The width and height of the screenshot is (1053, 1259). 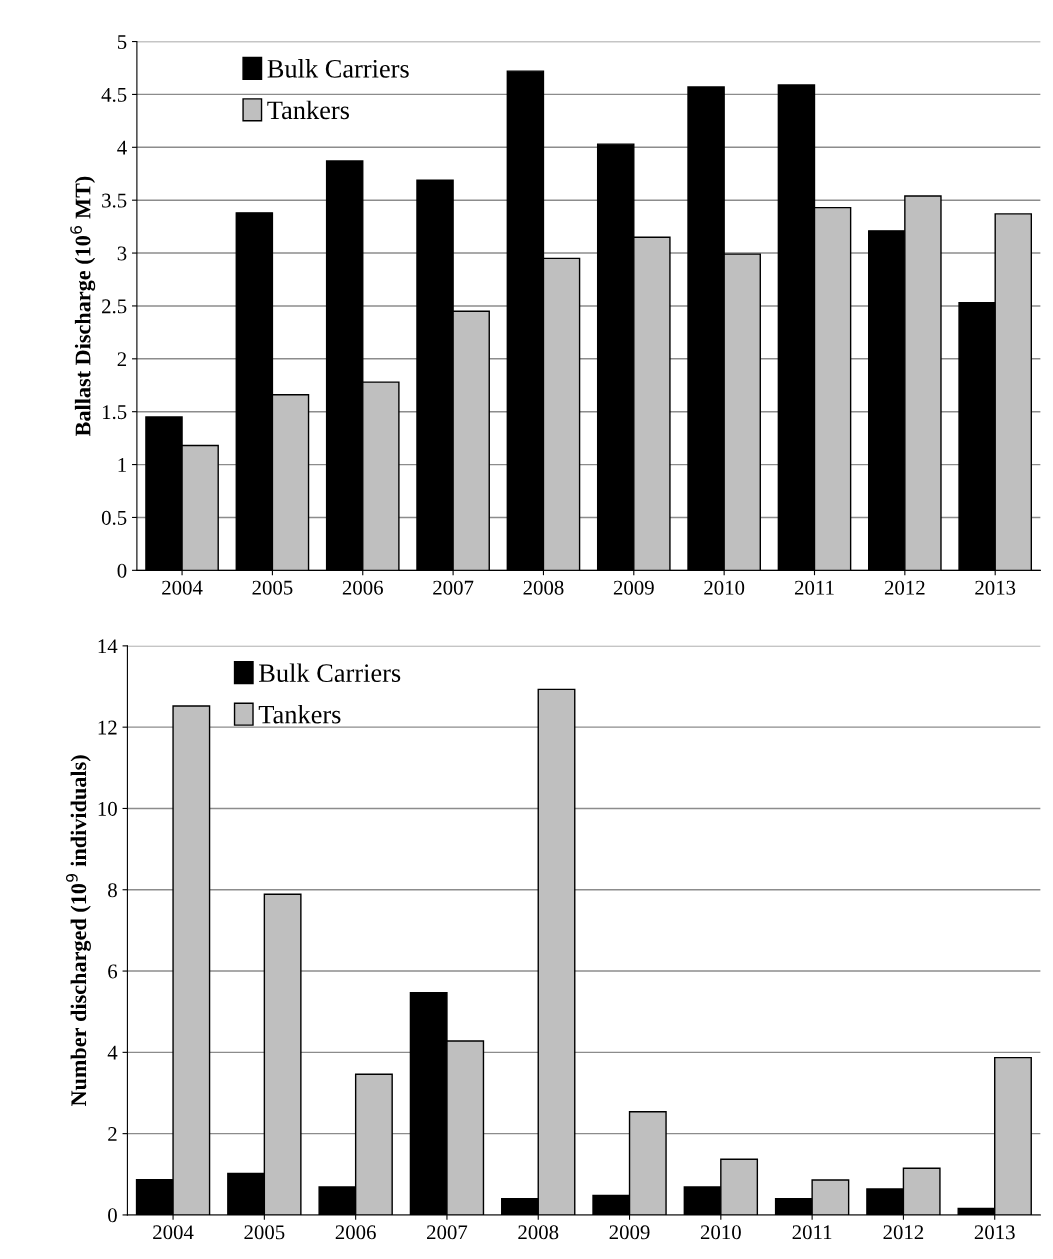 I want to click on y-tick-label: 12, so click(x=107, y=727).